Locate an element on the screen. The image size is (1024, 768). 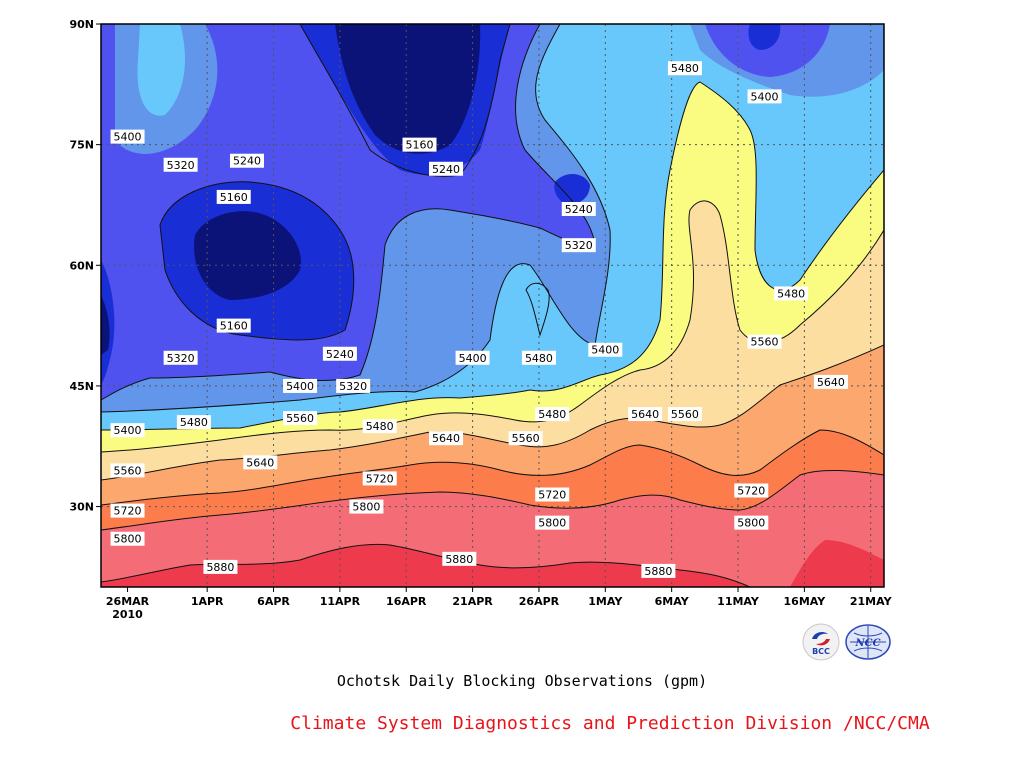
band-5160-5240-upper-right is located at coordinates (764, 37).